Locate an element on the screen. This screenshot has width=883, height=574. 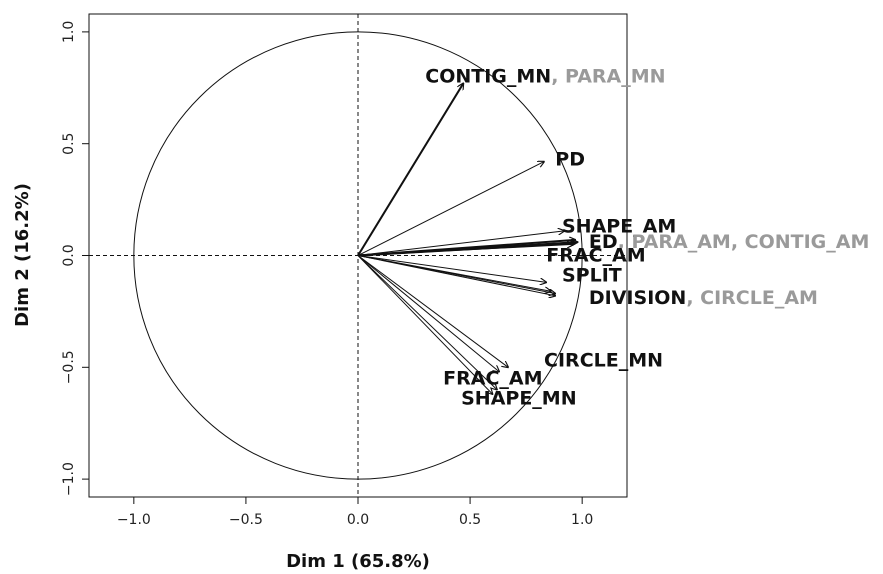
y-axis: −1.0 −0.5 0.0 0.5 1.0 is located at coordinates (75, 258).